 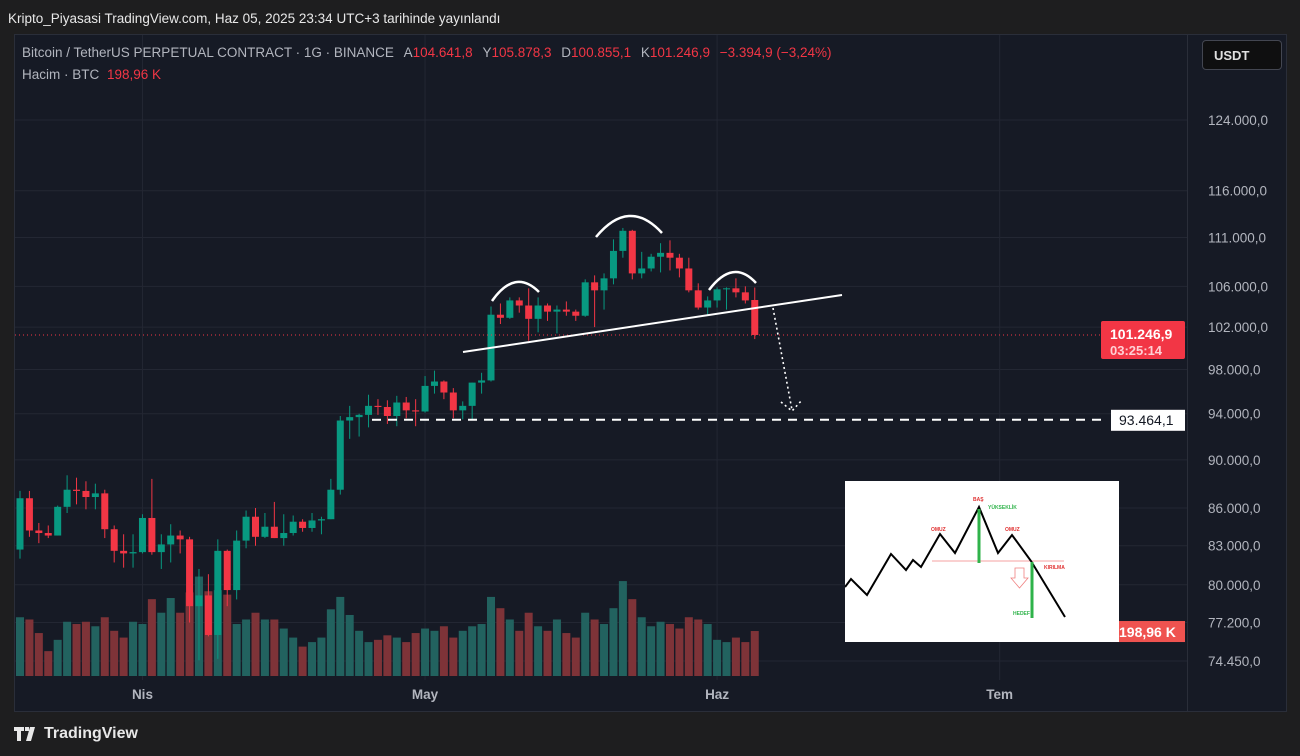 I want to click on price-tick-label: 80.000,0, so click(x=1234, y=585).